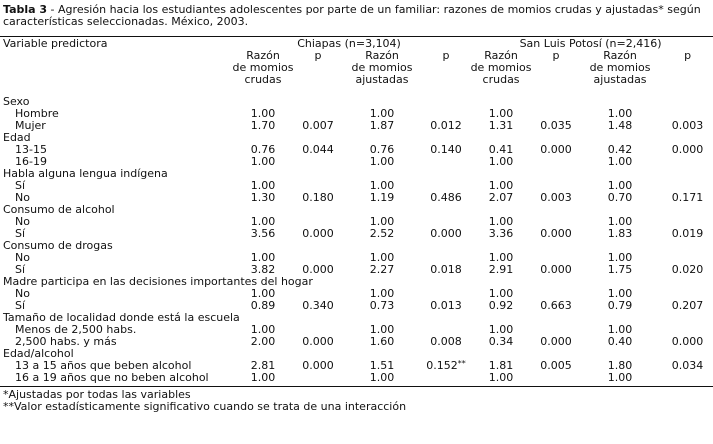 The width and height of the screenshot is (713, 444). Describe the element at coordinates (356, 306) in the screenshot. I see `table-row: Sí 0.89 0.340 0.73 0.013 0.92 0.663 0.79 0.207` at that location.